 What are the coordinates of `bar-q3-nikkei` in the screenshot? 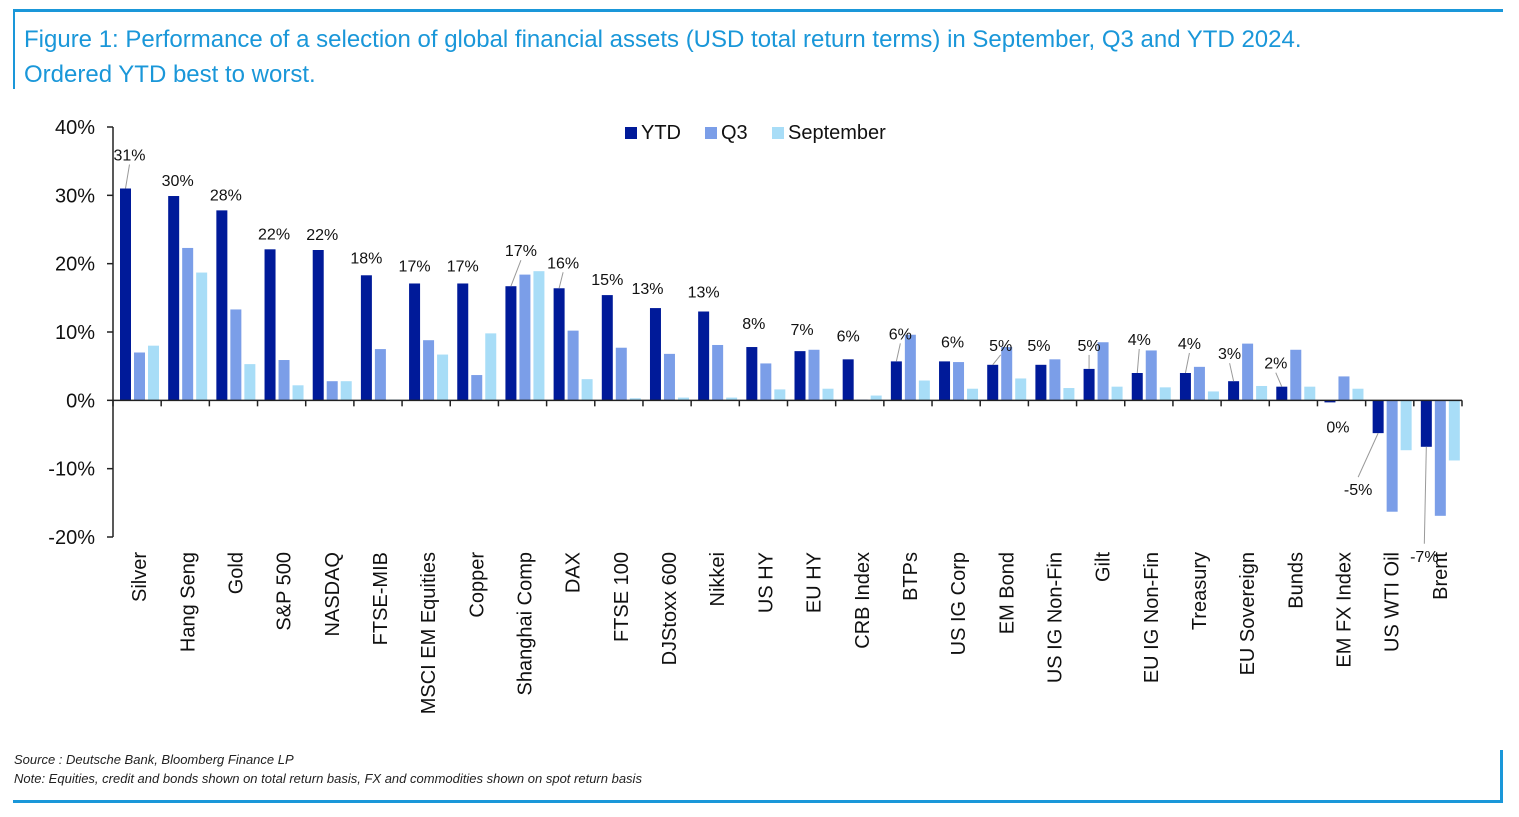 It's located at (718, 372).